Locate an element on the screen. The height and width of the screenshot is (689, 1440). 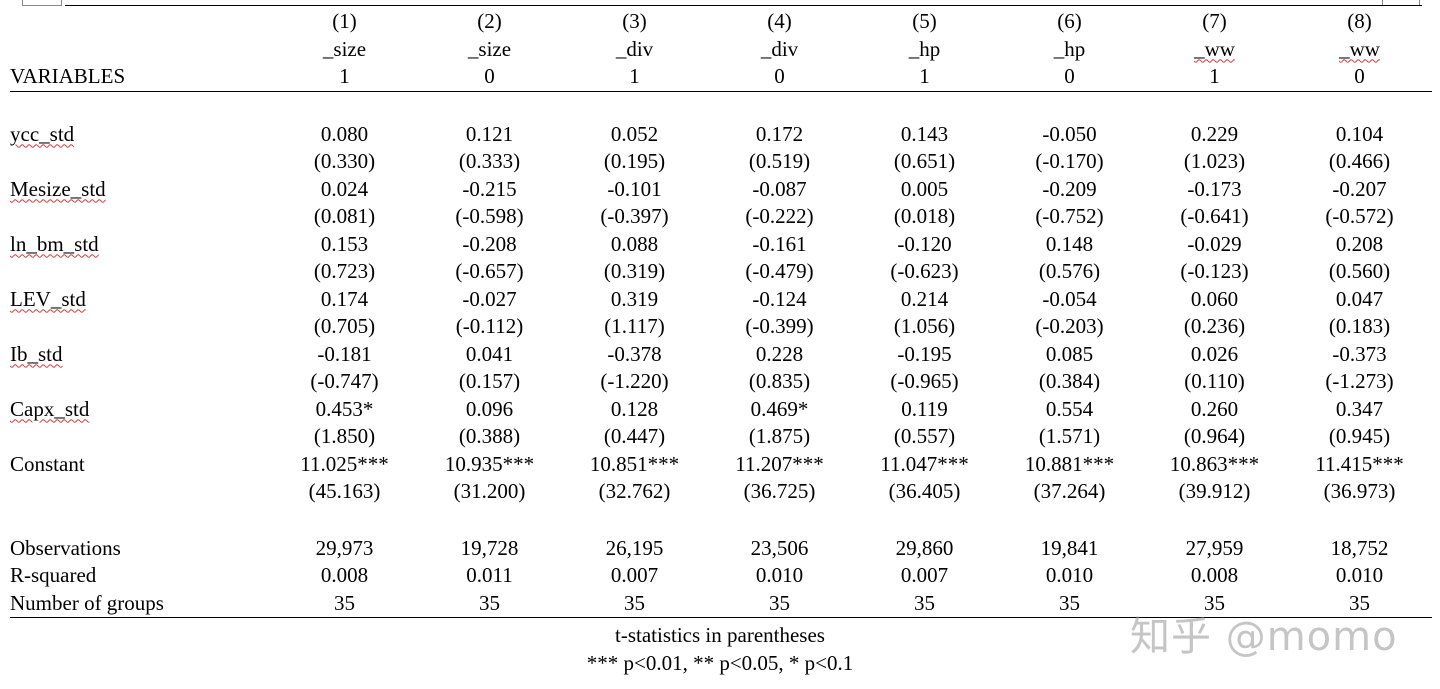
coefficient-cell: -0.181 is located at coordinates (344, 353).